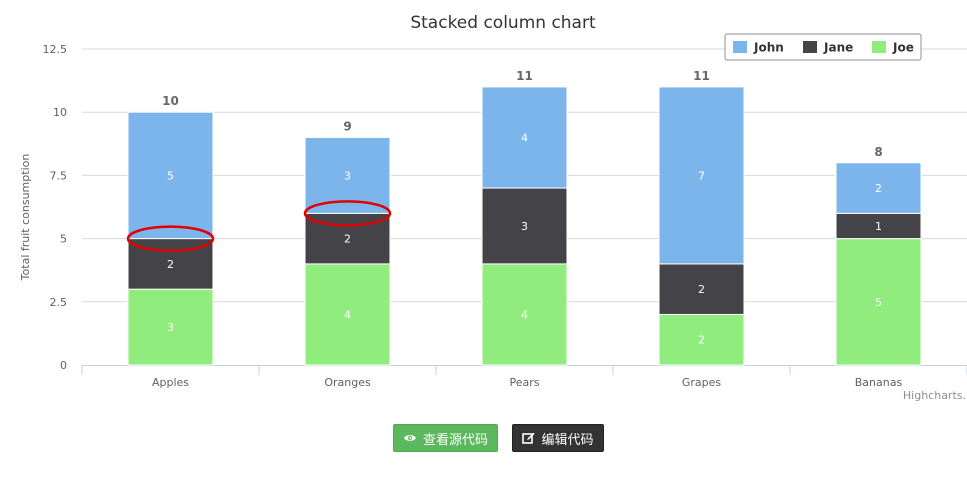  I want to click on legend-swatch-john, so click(740, 47).